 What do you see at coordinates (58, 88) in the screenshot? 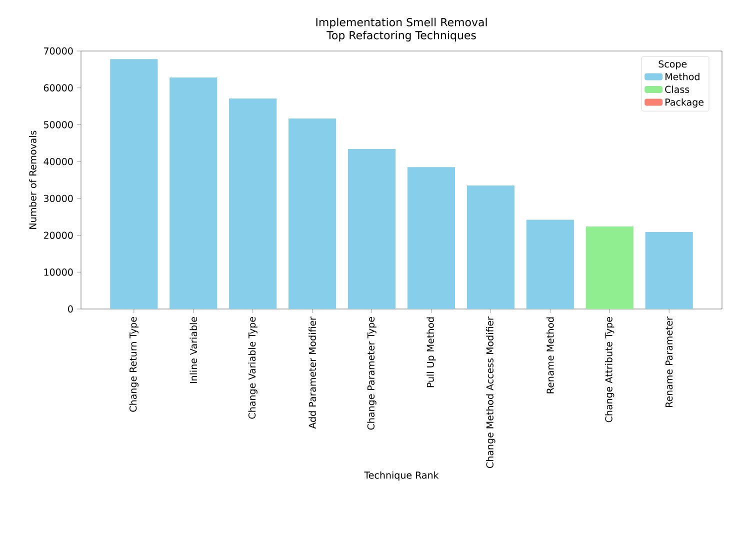
I see `y-tick-label: 60000` at bounding box center [58, 88].